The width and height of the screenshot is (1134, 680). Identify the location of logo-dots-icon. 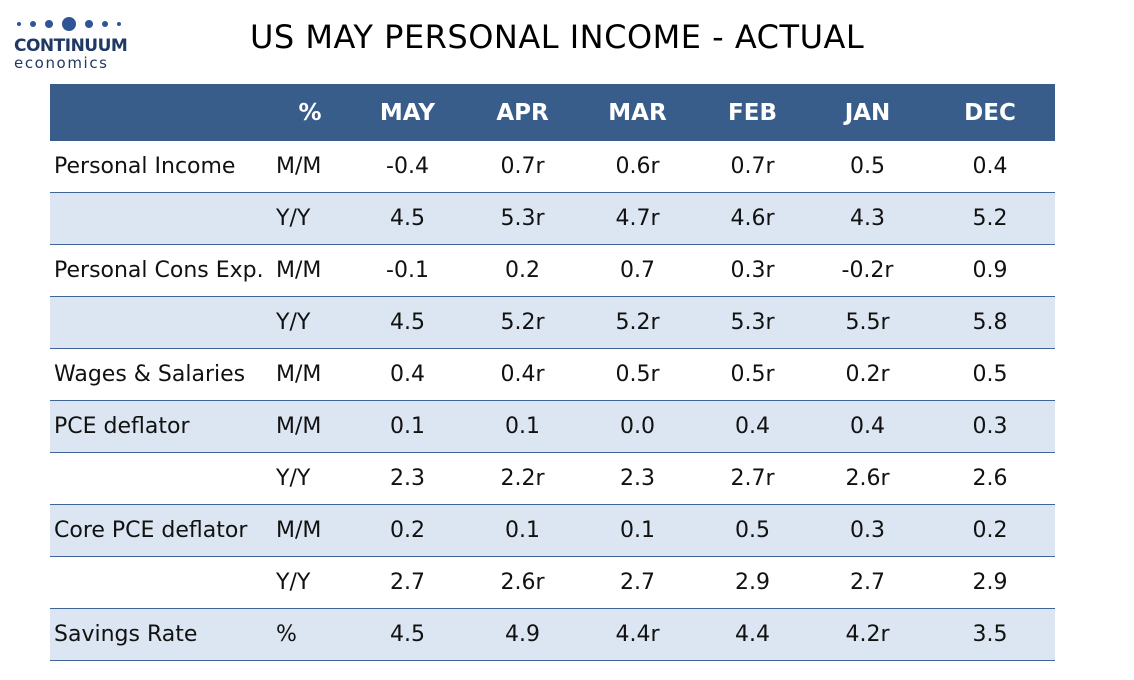
(74, 24).